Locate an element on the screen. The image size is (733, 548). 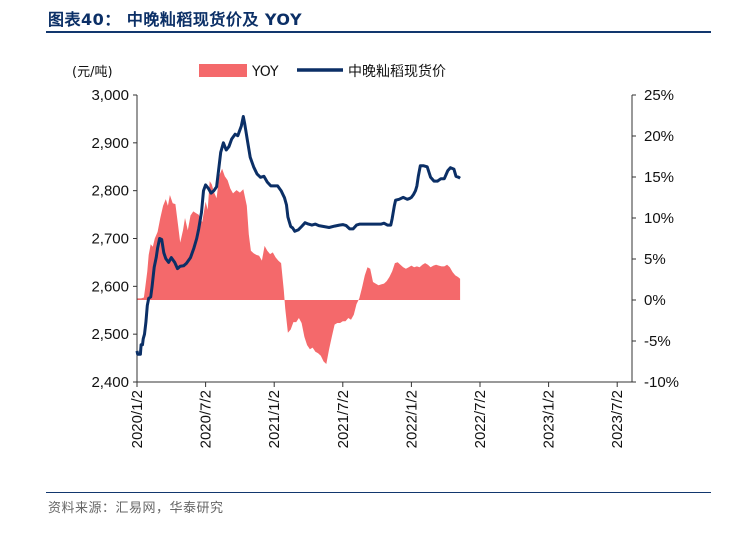
x-tick-label: 2020/1/2 is located at coordinates (137, 419).